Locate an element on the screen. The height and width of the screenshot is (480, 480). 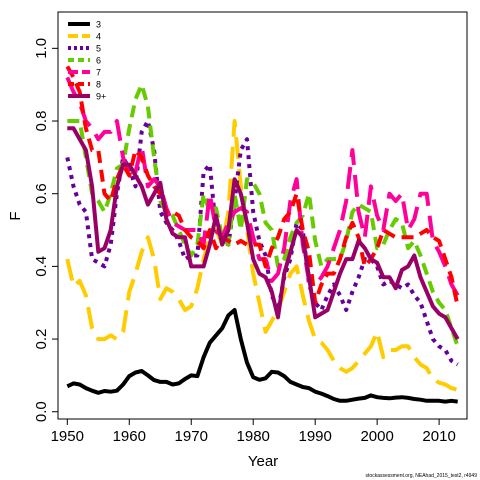
y-tick-label: 0.8 is located at coordinates (41, 121).